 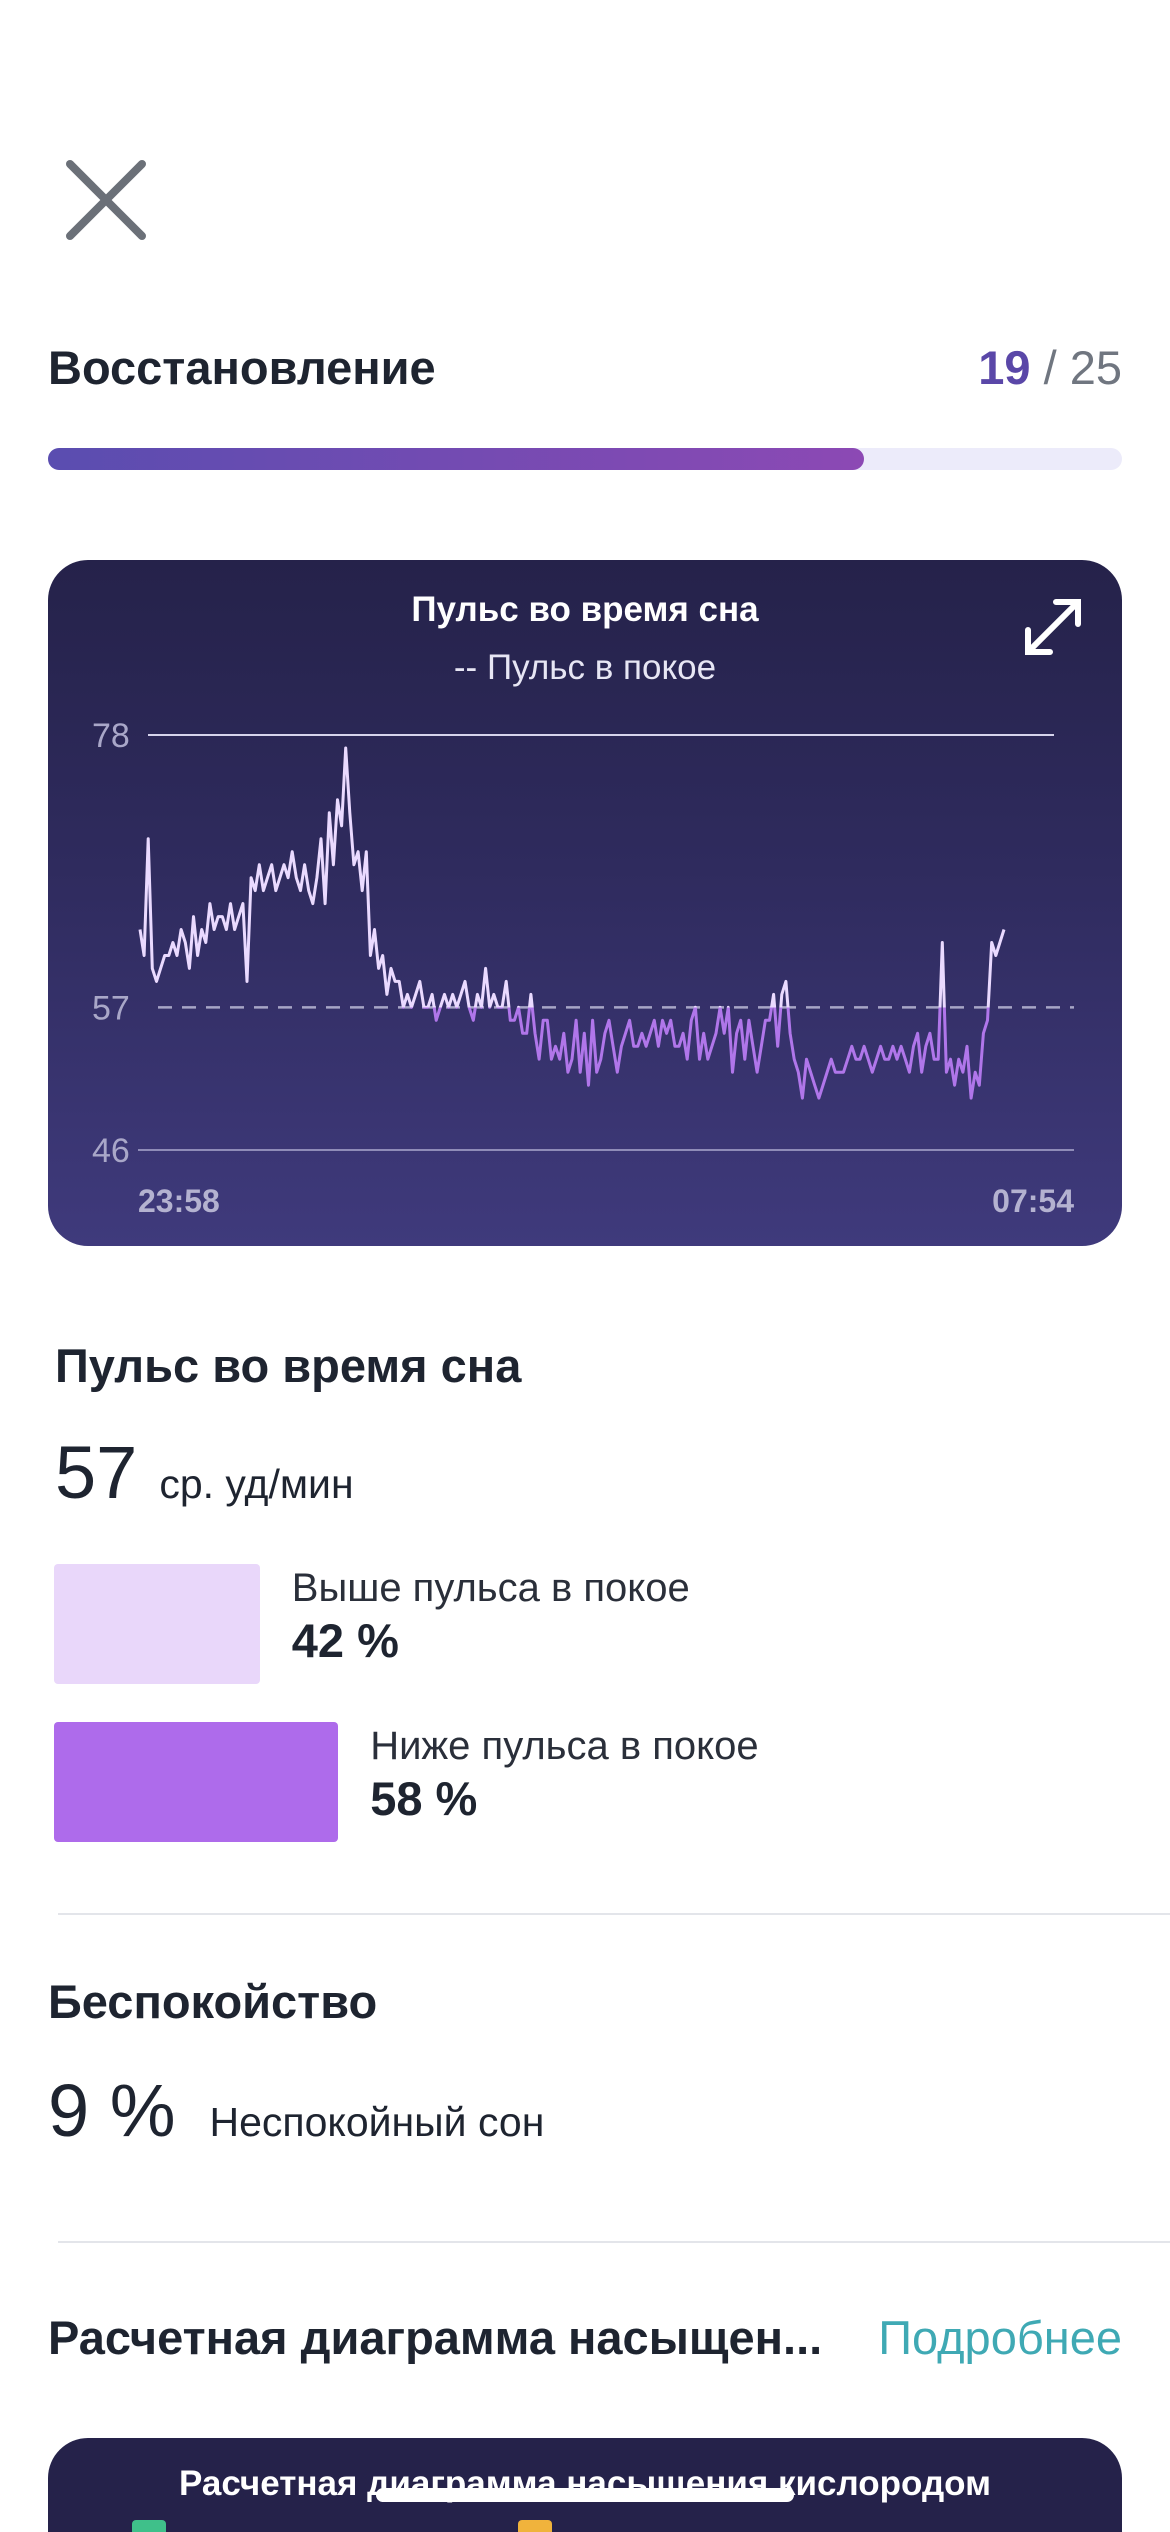 I want to click on legend-above-resting: Выше пульса в покое 42 %, so click(x=372, y=1624).